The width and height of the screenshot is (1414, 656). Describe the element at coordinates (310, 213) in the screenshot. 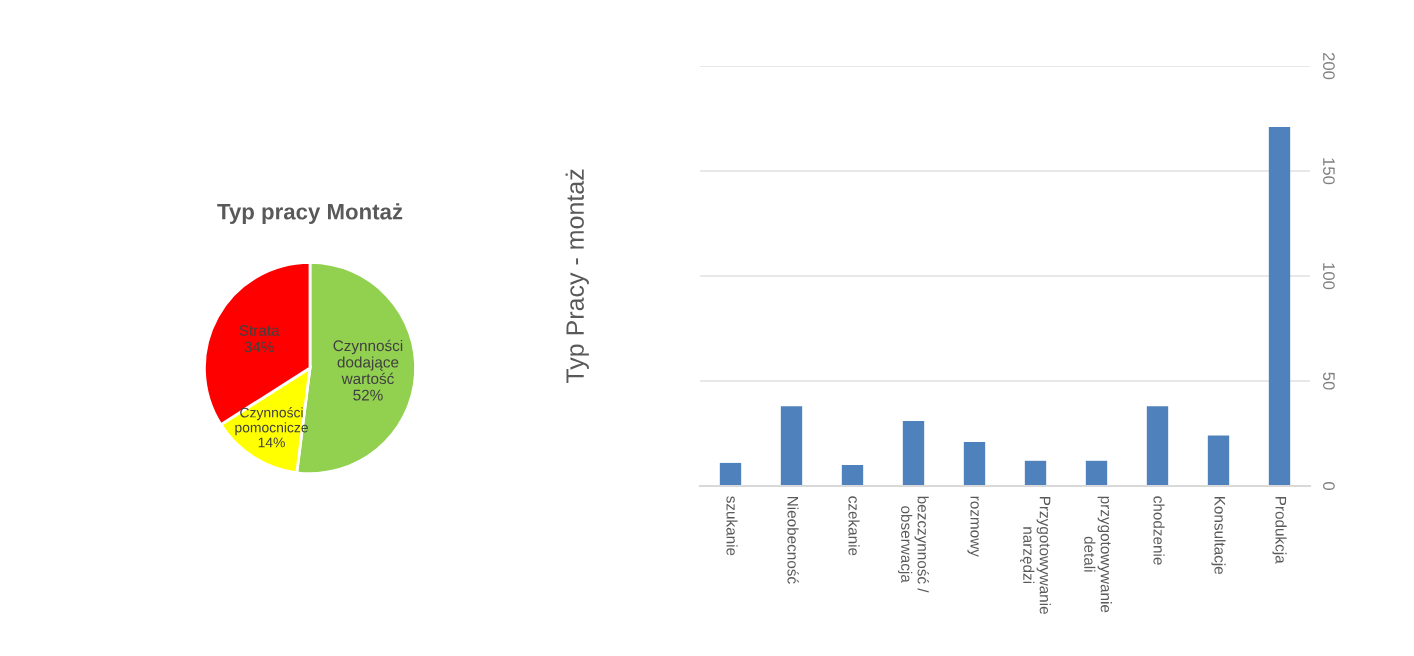

I see `chart-title: Typ pracy Montaż` at that location.